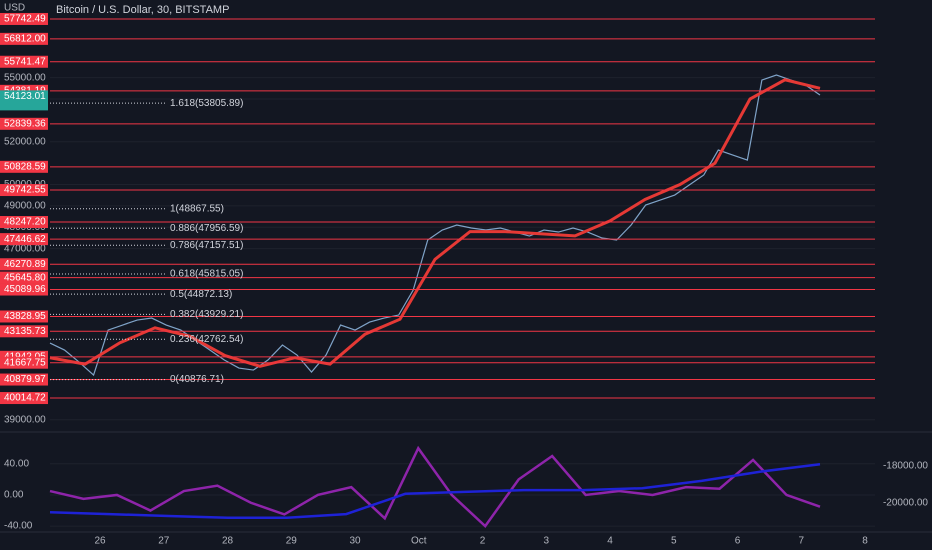 This screenshot has width=932, height=550. I want to click on fib-label: 1.618(53805.89), so click(206, 103).